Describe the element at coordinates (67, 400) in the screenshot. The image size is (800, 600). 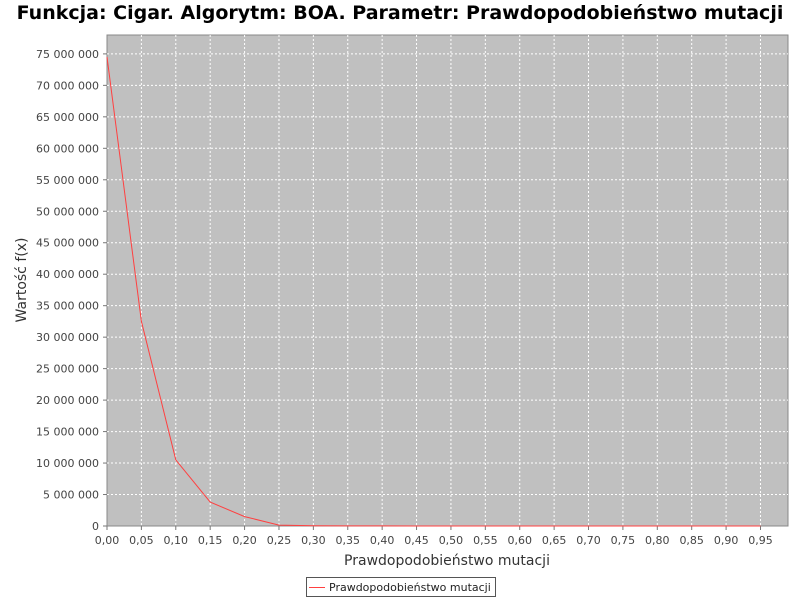
I see `y-tick-label: 20 000 000` at that location.